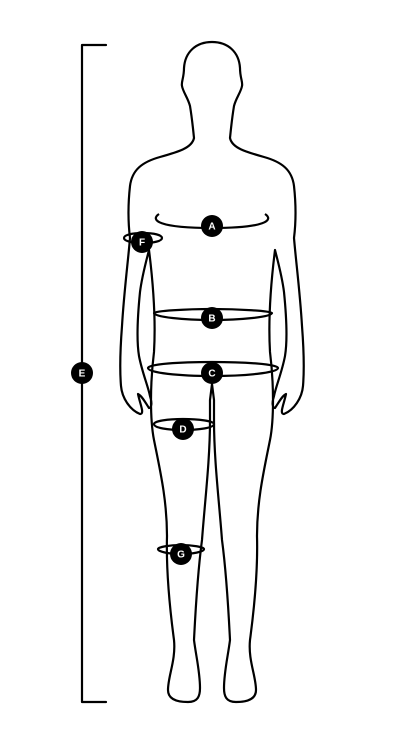 The image size is (405, 731). I want to click on marker-e: E, so click(82, 373).